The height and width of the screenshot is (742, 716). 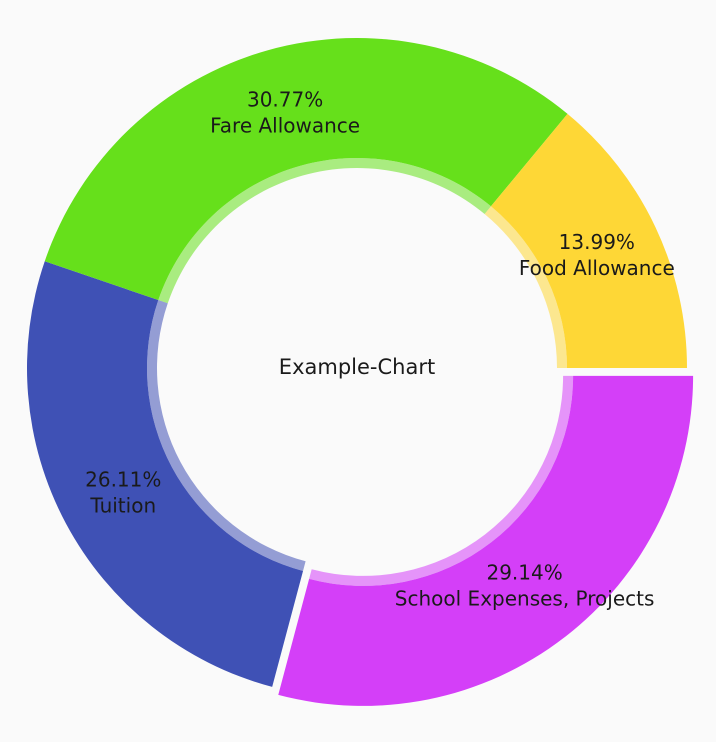 I want to click on slice-category-label-tuition: Tuition, so click(x=122, y=505).